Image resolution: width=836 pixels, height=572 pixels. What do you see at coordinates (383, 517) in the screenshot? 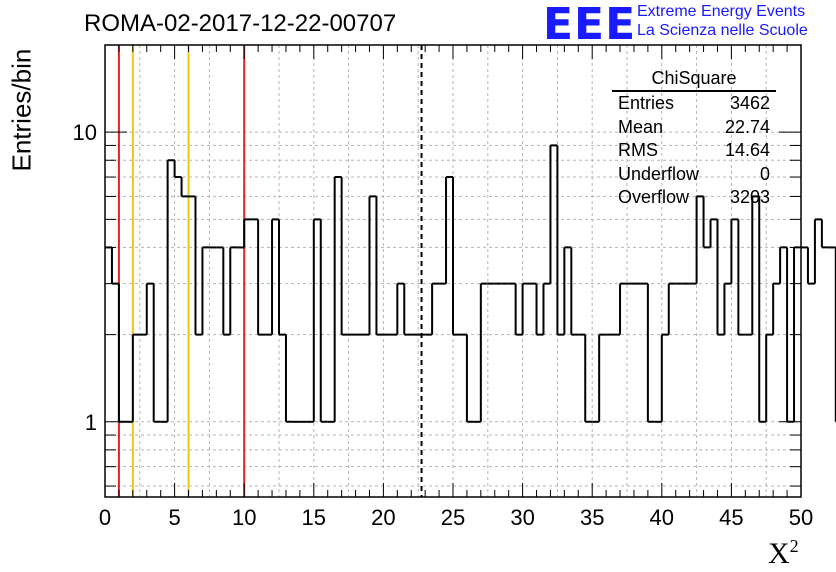
I see `x-tick-label: 20` at bounding box center [383, 517].